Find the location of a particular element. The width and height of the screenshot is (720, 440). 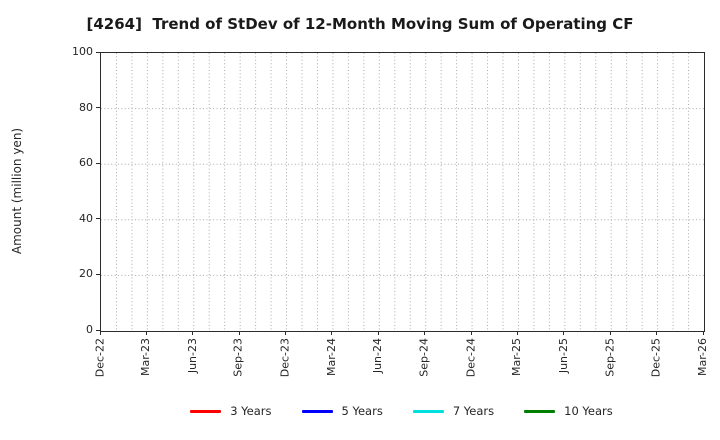

legend-item-5-years: 5 Years is located at coordinates (342, 411).